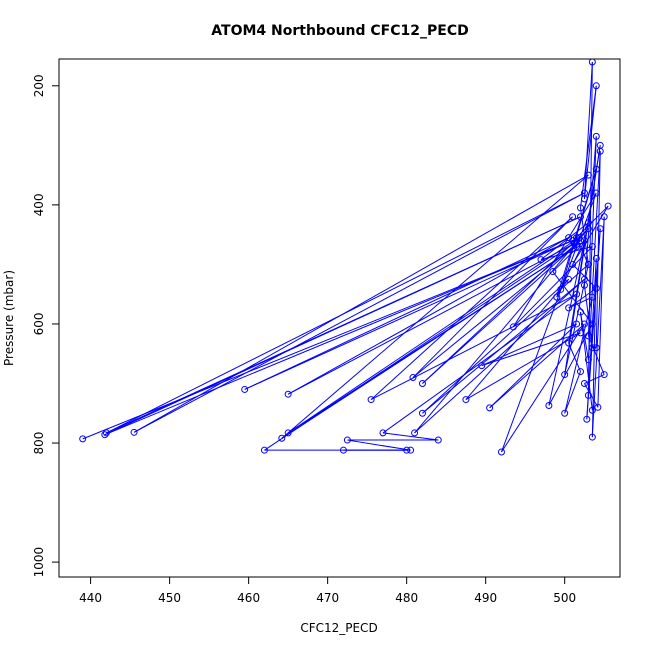  What do you see at coordinates (39, 443) in the screenshot?
I see `y-tick-label: 800` at bounding box center [39, 443].